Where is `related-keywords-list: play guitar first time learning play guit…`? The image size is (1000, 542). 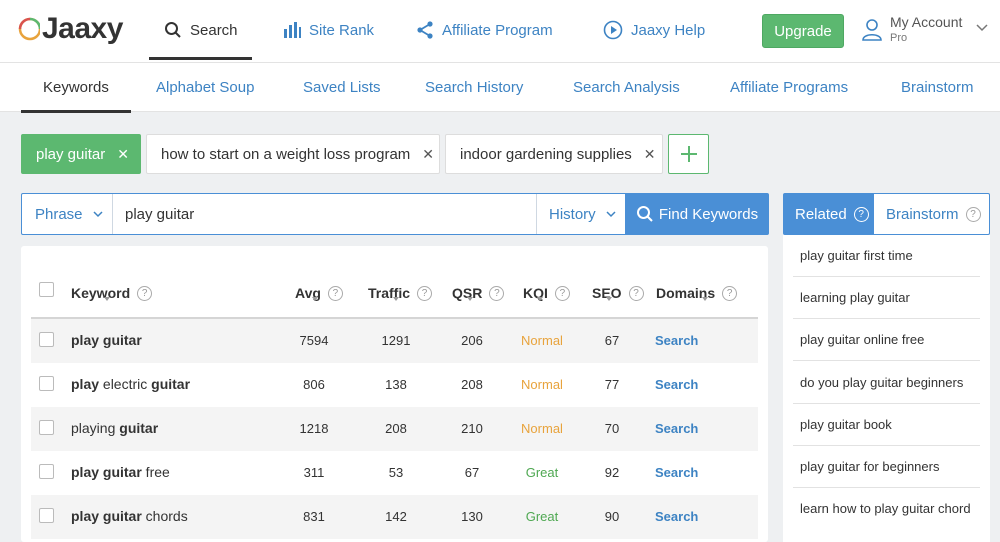 related-keywords-list: play guitar first time learning play guit… is located at coordinates (886, 388).